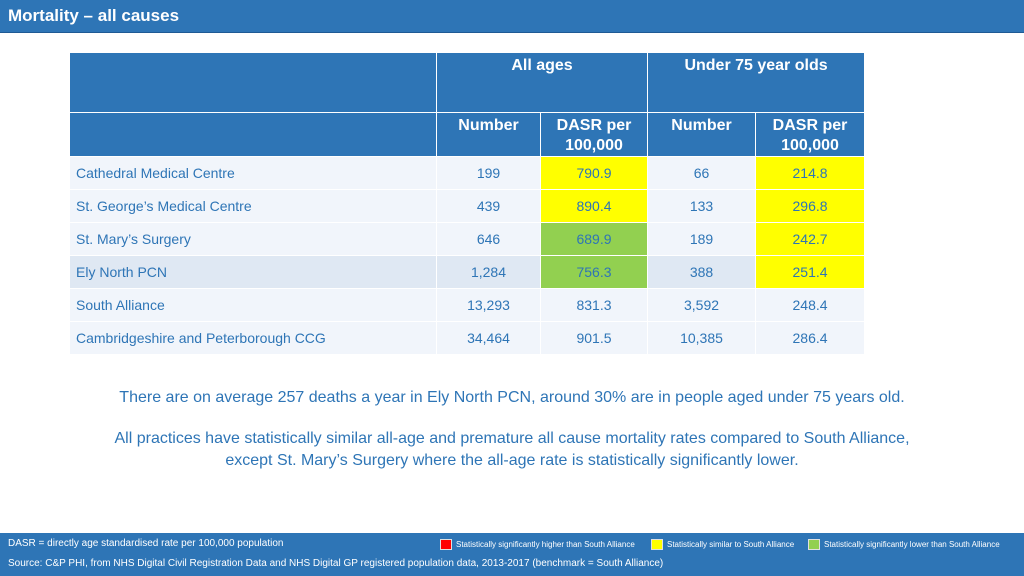  What do you see at coordinates (488, 338) in the screenshot?
I see `cell-number-all: 34,464` at bounding box center [488, 338].